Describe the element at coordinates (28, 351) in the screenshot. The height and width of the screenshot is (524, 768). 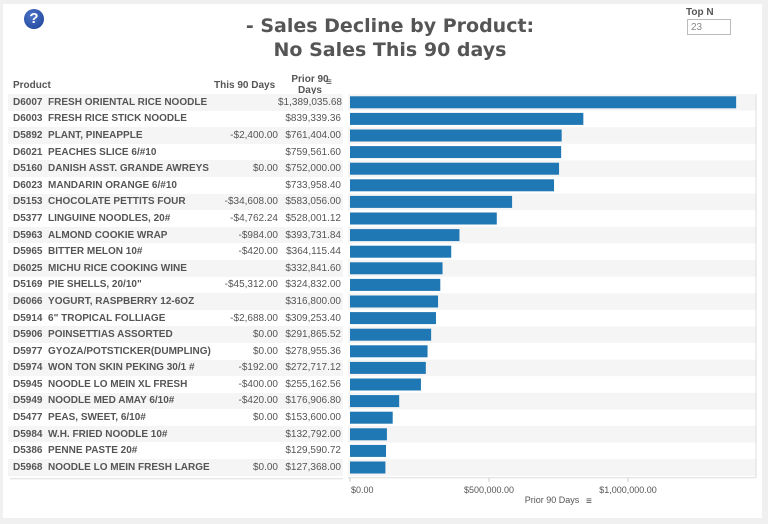
I see `product-code: D5977` at that location.